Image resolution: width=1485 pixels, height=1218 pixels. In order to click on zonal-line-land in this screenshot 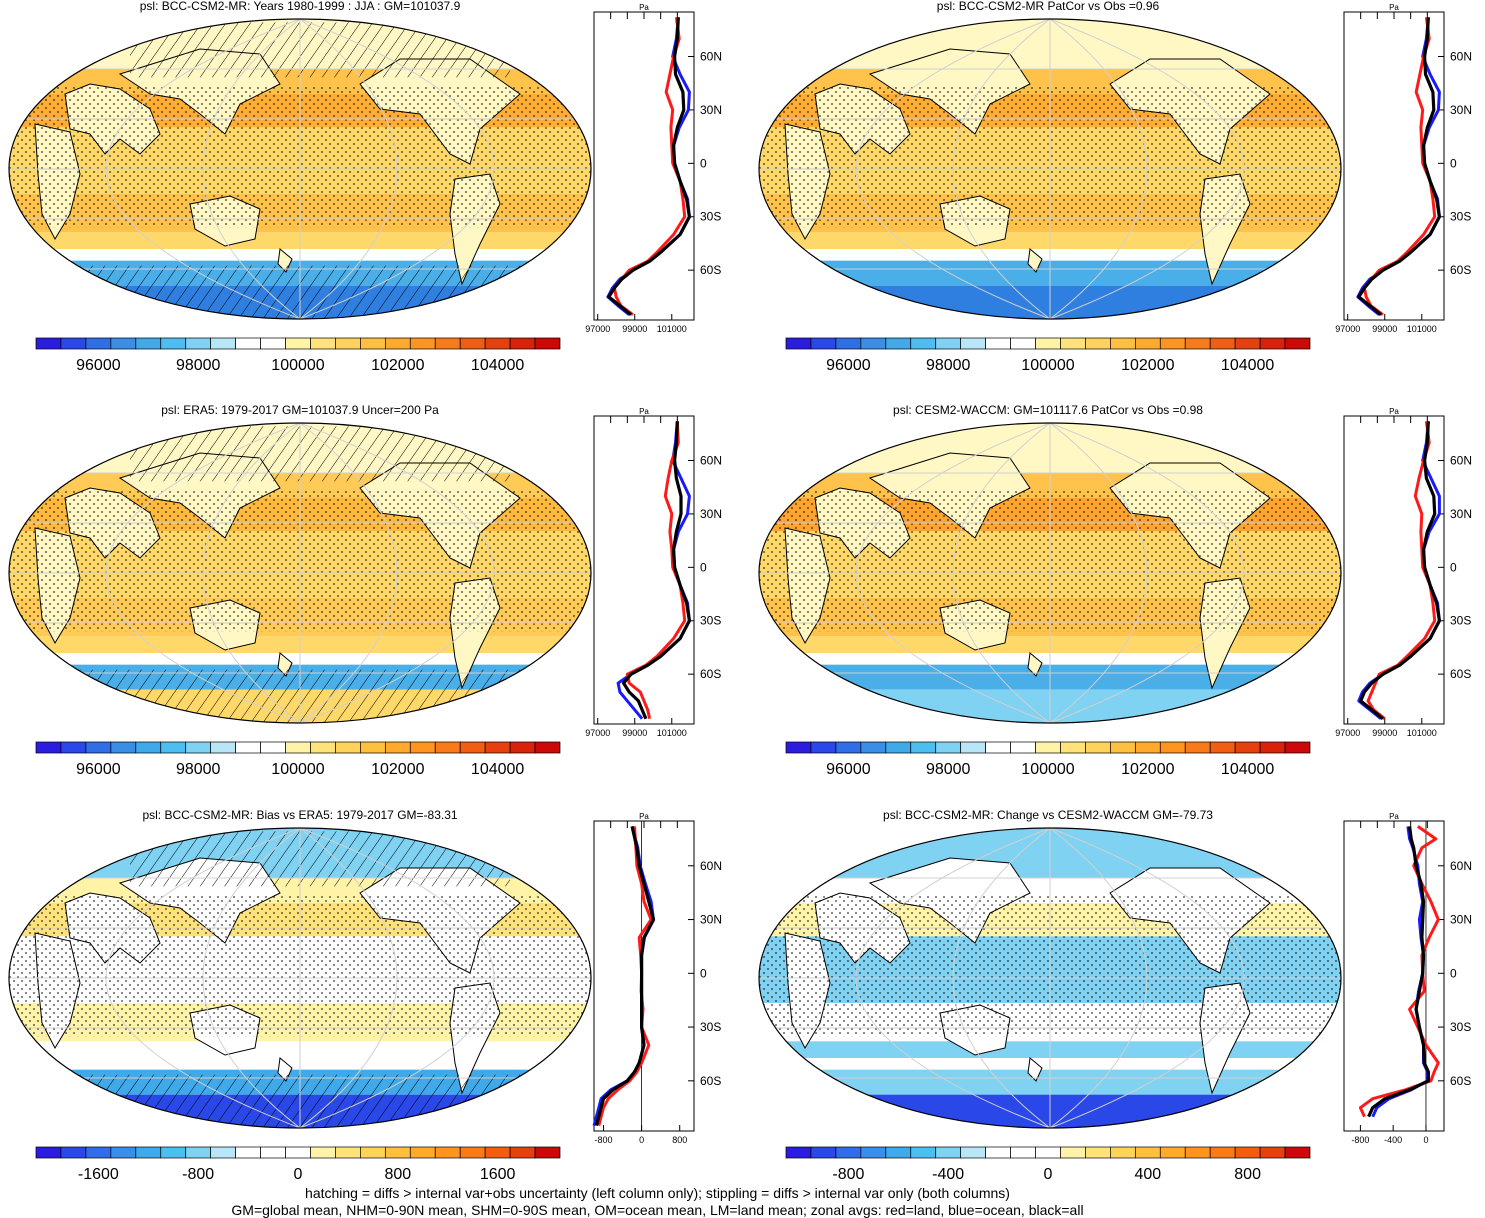, I will do `click(1401, 570)`.